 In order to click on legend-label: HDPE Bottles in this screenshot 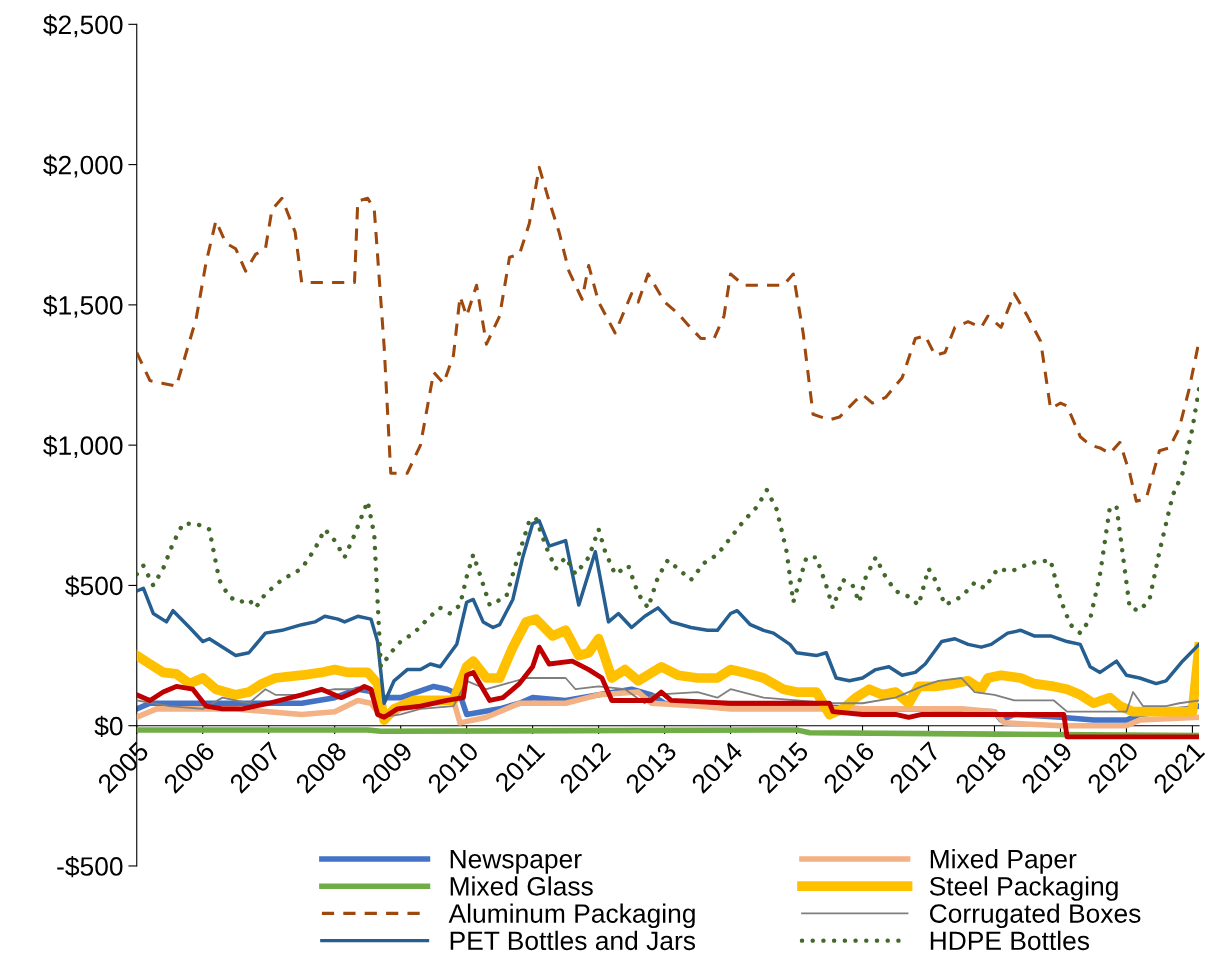, I will do `click(1010, 940)`.